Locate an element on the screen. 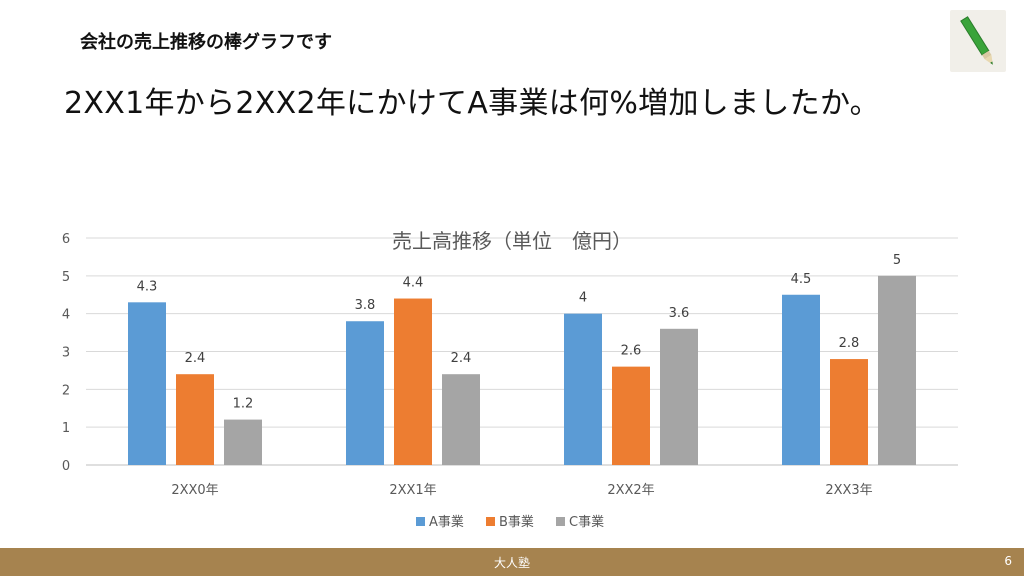 This screenshot has height=576, width=1024. question-text: 2XX1年から2XX2年にかけてA事業は何%増加しましたか。 is located at coordinates (472, 103).